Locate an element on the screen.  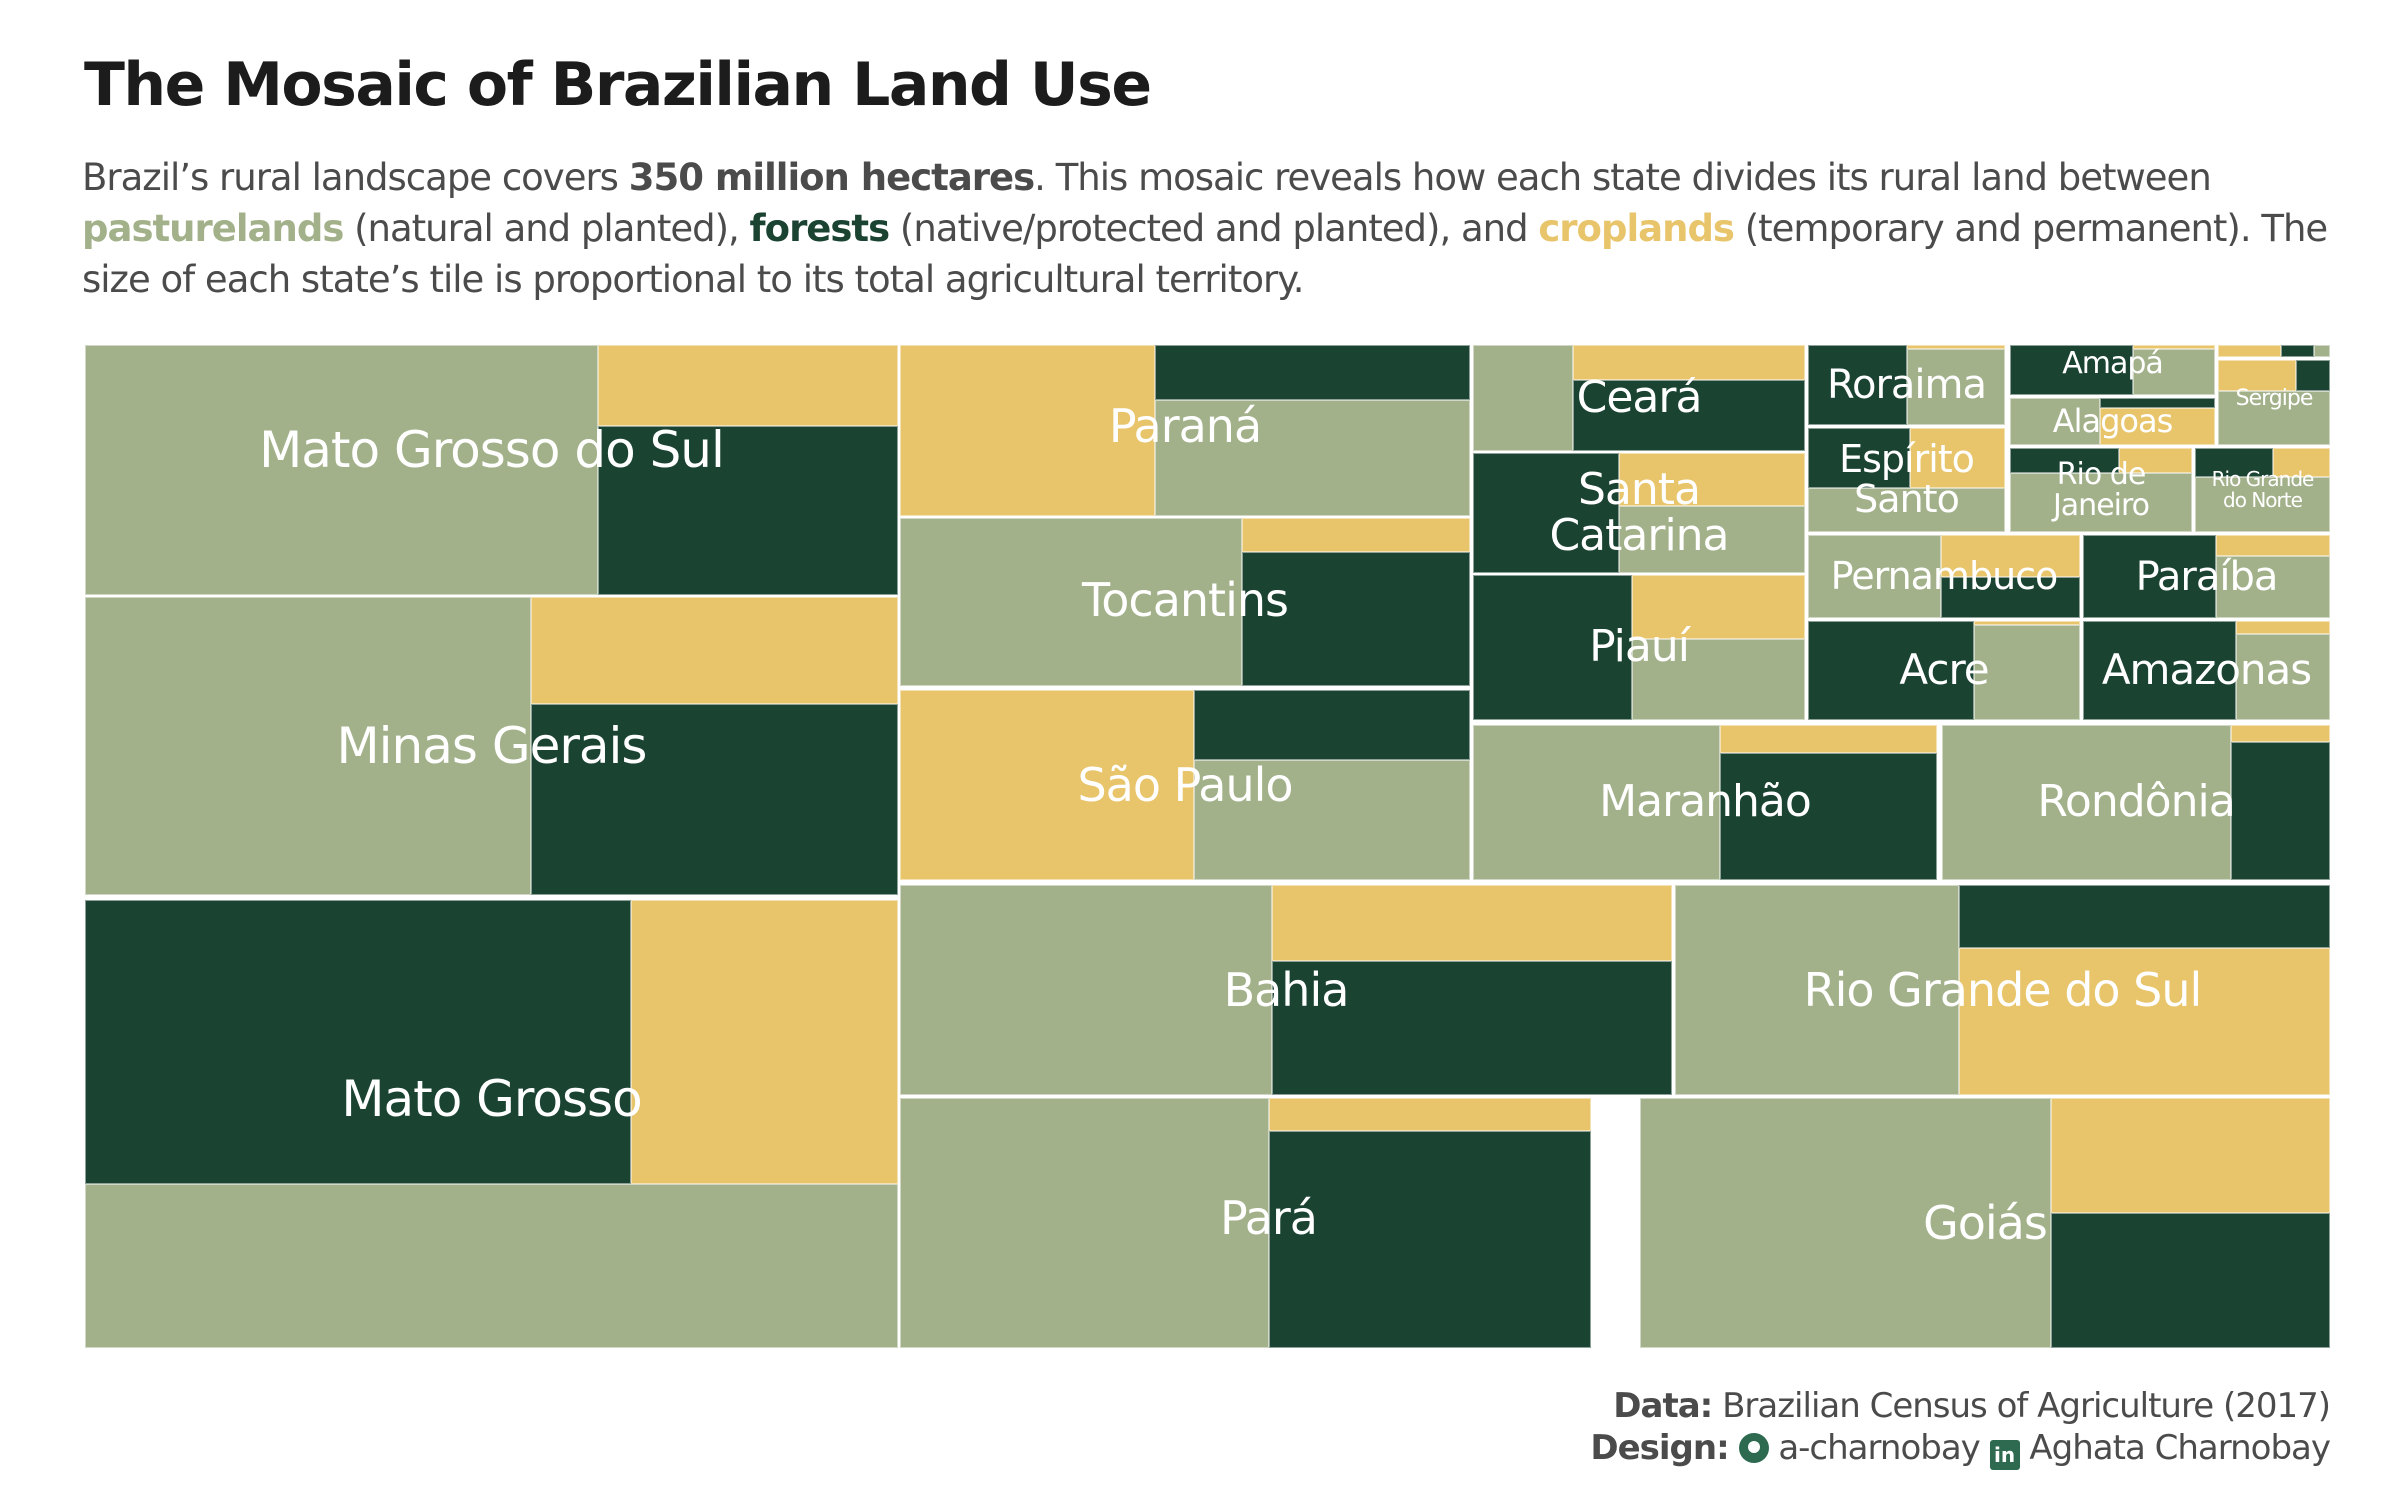
legend-croplands: croplands is located at coordinates (1636, 228).